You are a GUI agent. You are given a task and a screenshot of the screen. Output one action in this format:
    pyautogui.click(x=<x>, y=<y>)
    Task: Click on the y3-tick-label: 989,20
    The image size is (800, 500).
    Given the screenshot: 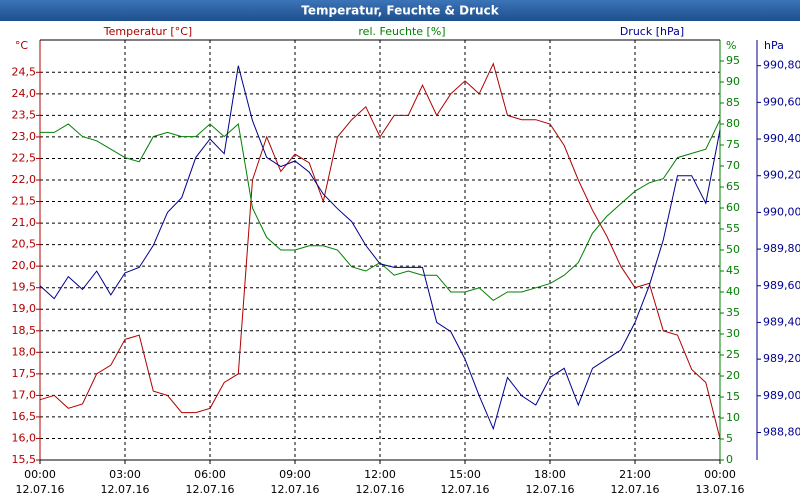 What is the action you would take?
    pyautogui.click(x=781, y=358)
    